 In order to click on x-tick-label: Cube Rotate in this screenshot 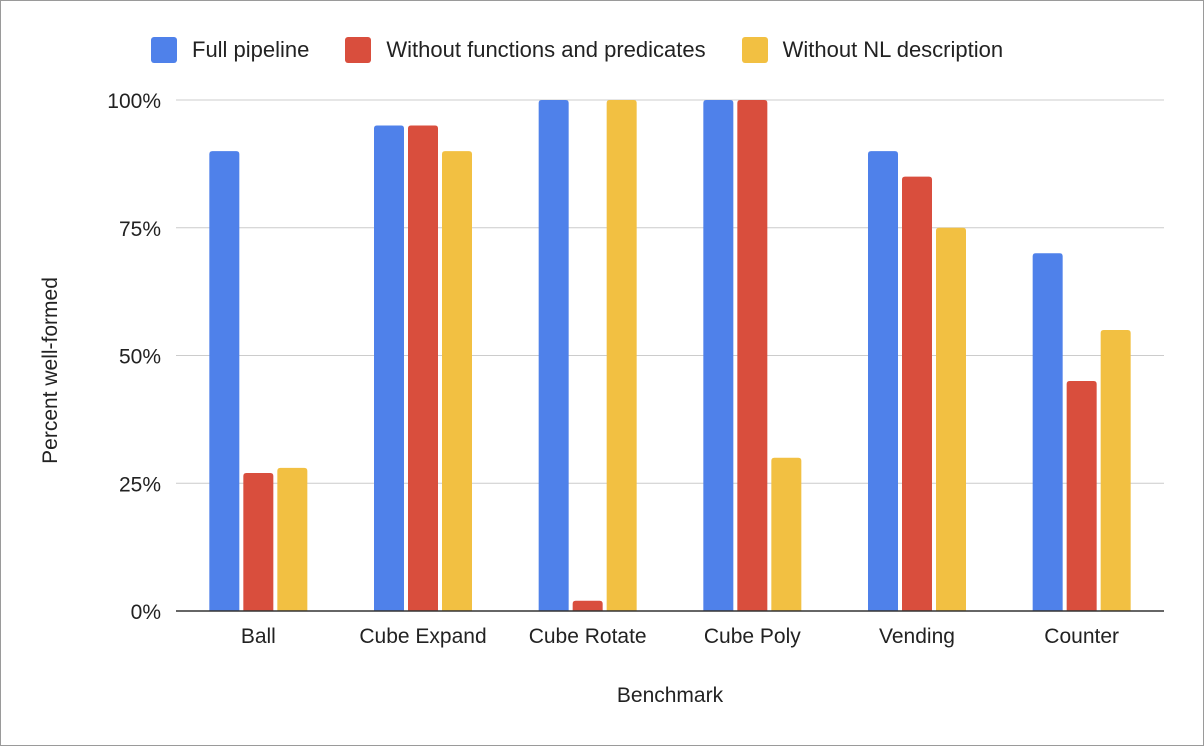, I will do `click(588, 636)`.